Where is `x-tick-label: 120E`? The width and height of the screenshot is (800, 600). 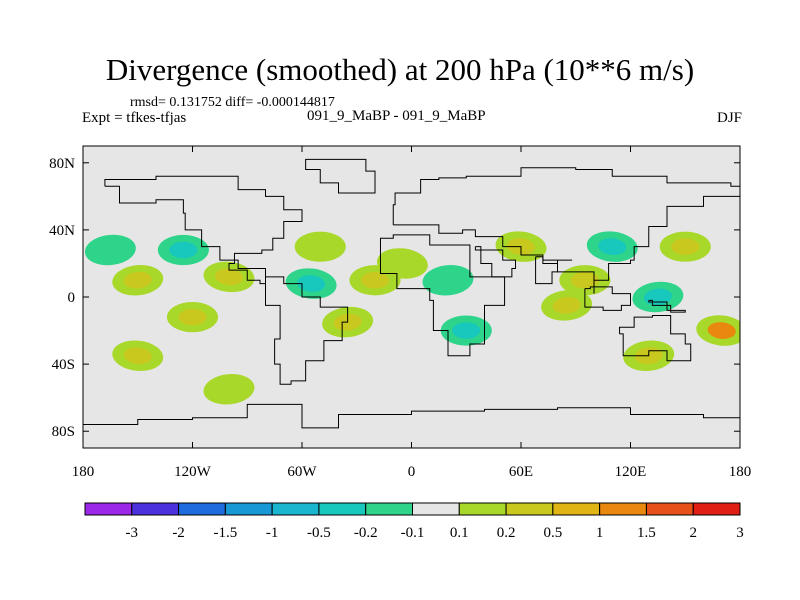
x-tick-label: 120E is located at coordinates (631, 472).